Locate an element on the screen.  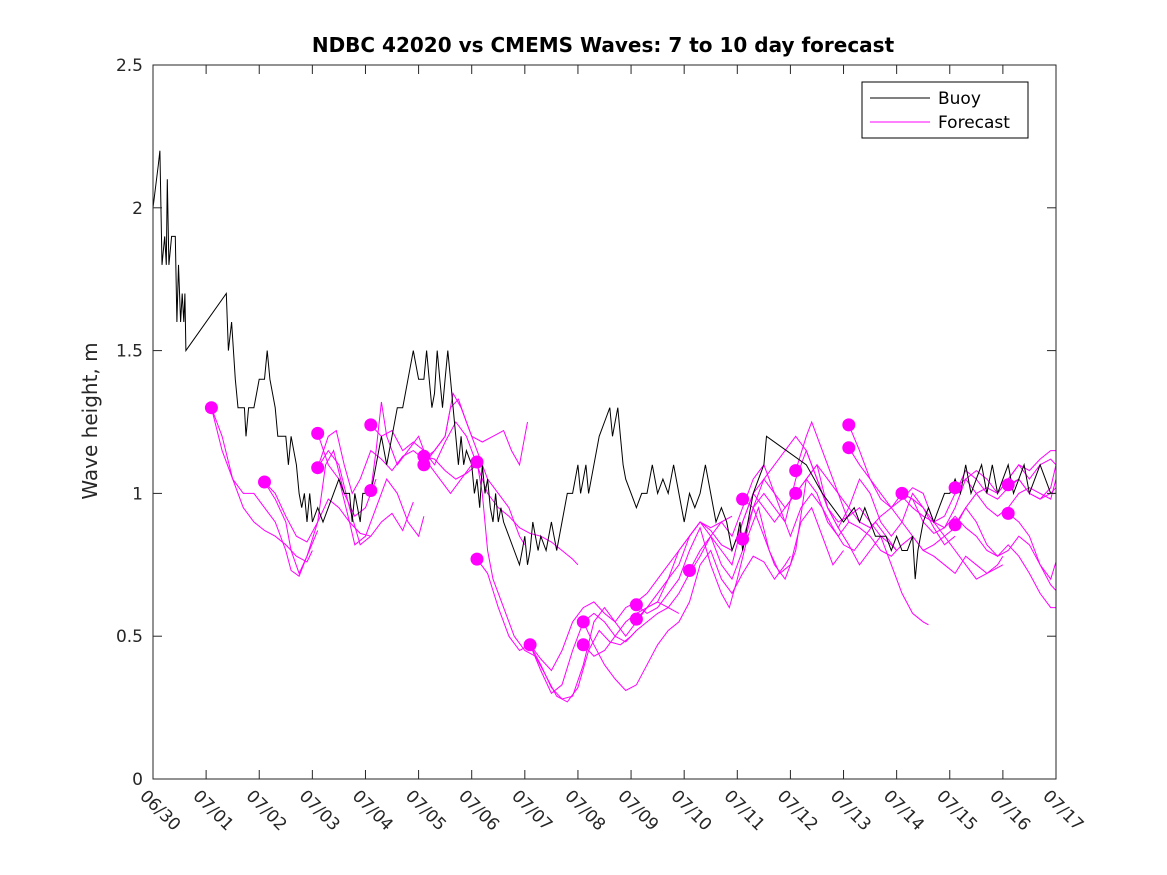
y-tick-label-5: 2.5 is located at coordinates (129, 66).